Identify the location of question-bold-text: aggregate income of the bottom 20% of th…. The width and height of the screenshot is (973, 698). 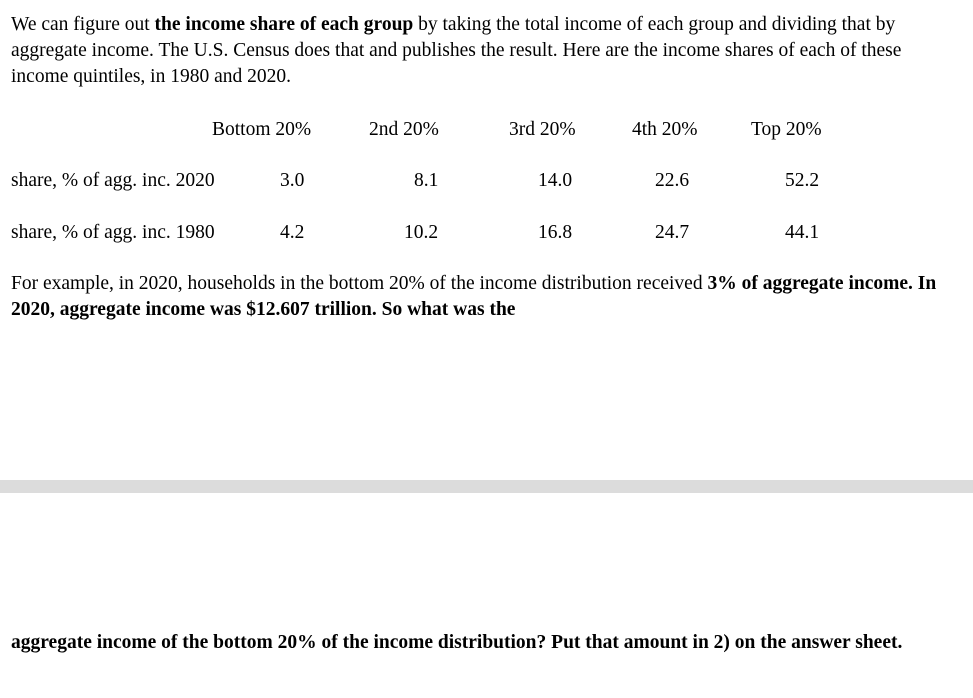
(457, 642).